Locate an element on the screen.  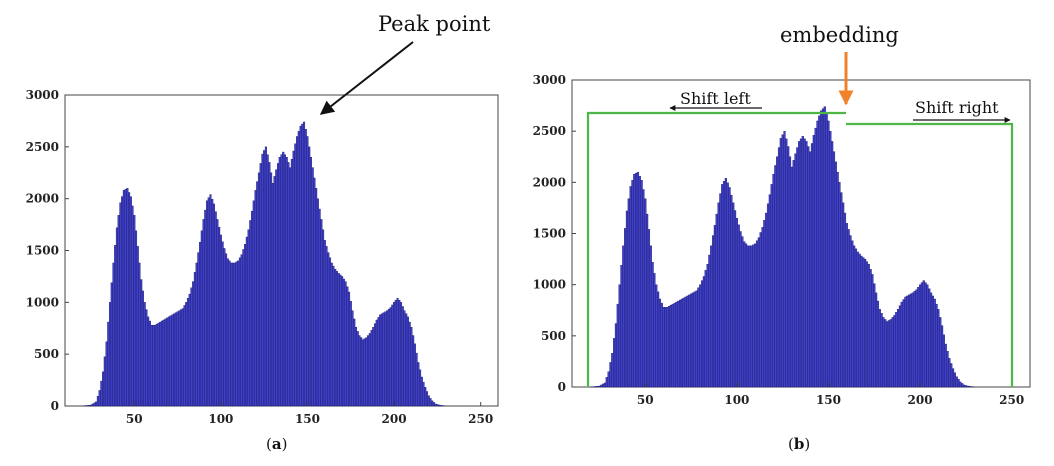
histogram-a-ytick-label: 0 is located at coordinates (55, 406).